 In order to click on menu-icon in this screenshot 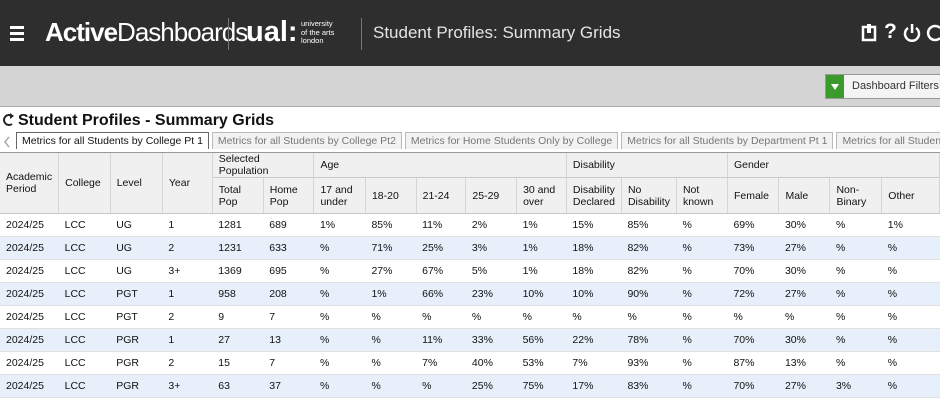, I will do `click(17, 33)`.